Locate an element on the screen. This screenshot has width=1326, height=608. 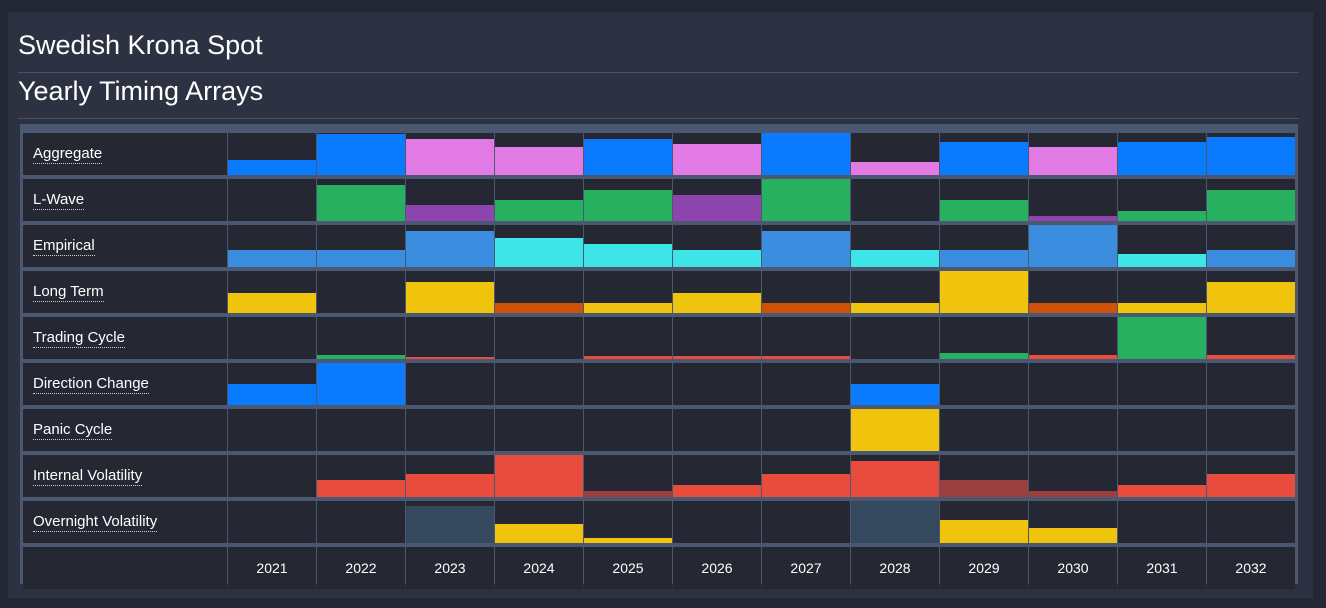
row-label-cell: Internal Volatility is located at coordinates (125, 476).